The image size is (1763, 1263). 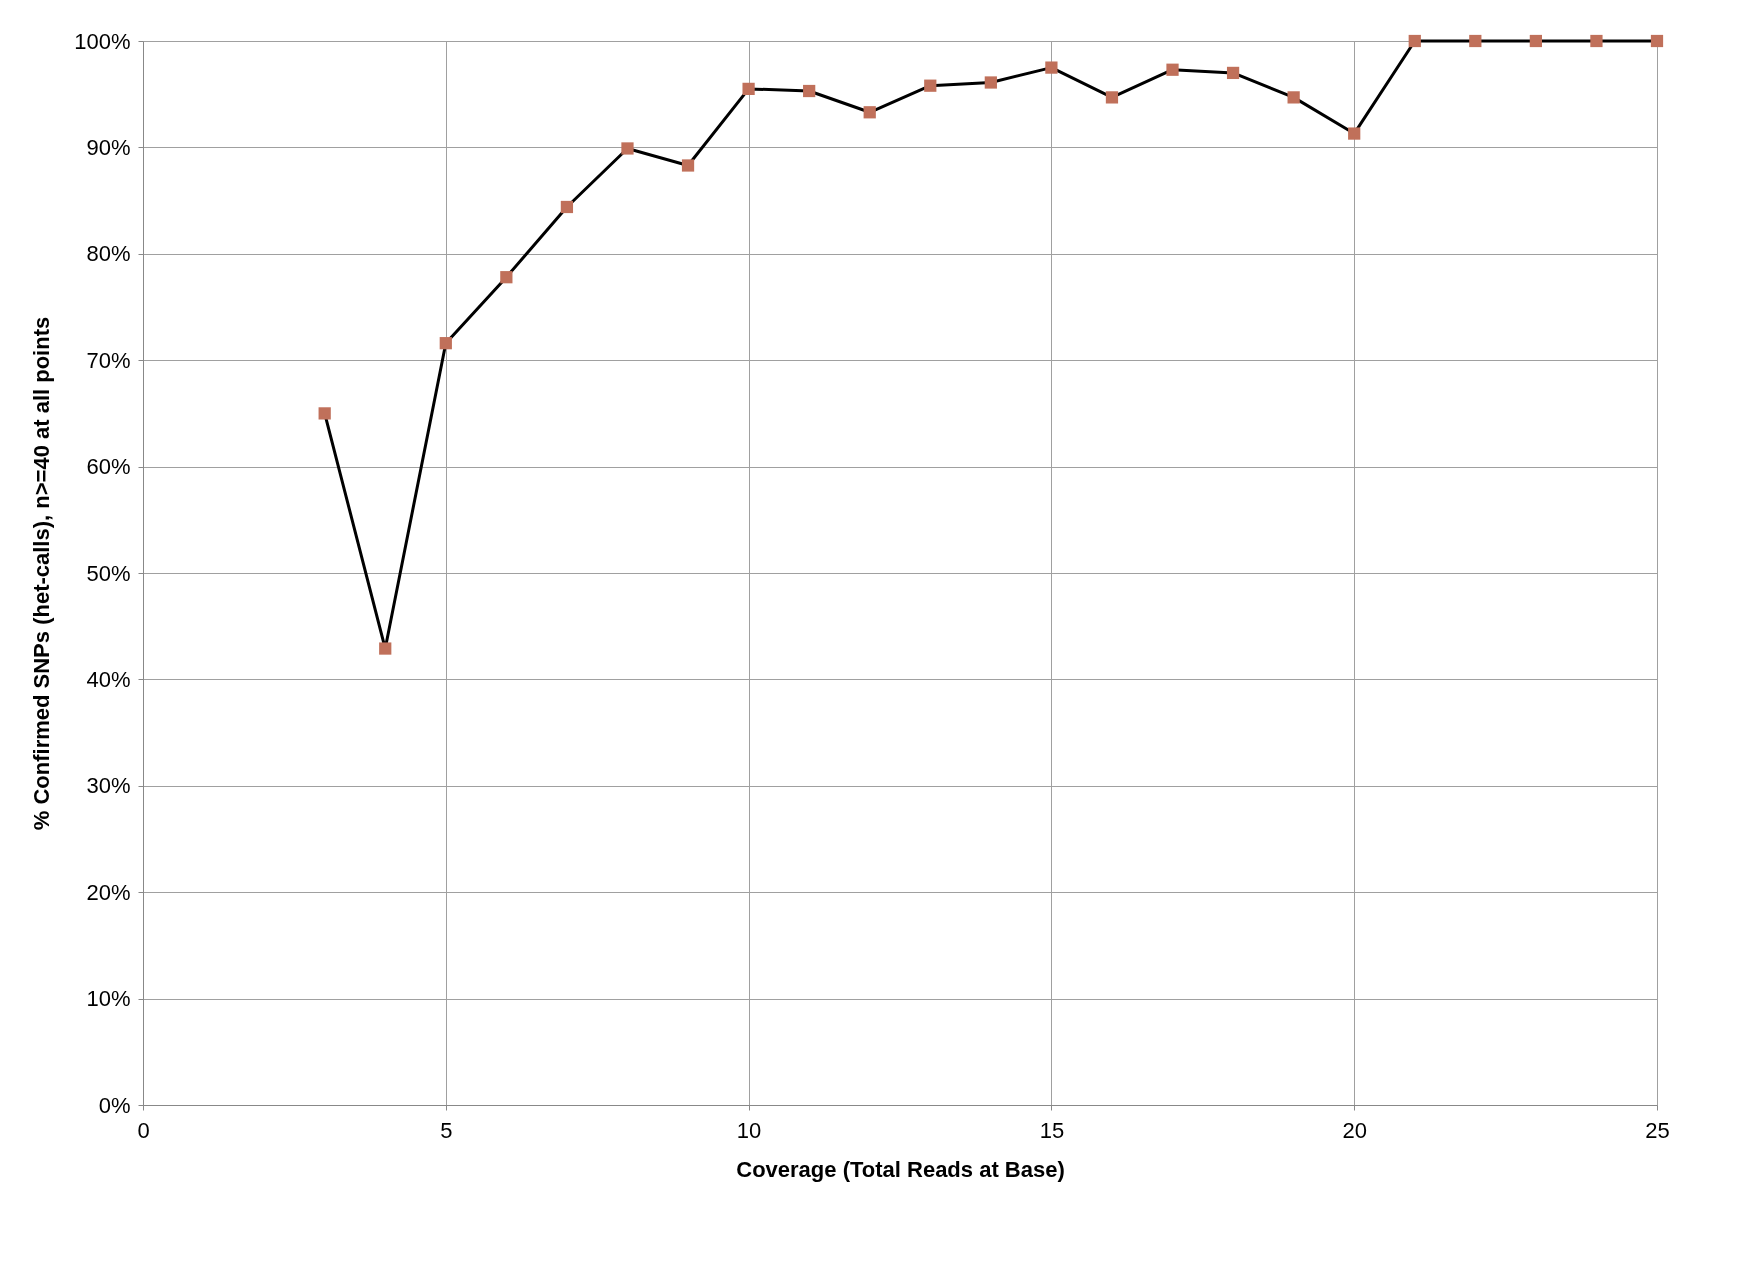 I want to click on y-tick-label: 100%, so click(x=102, y=41).